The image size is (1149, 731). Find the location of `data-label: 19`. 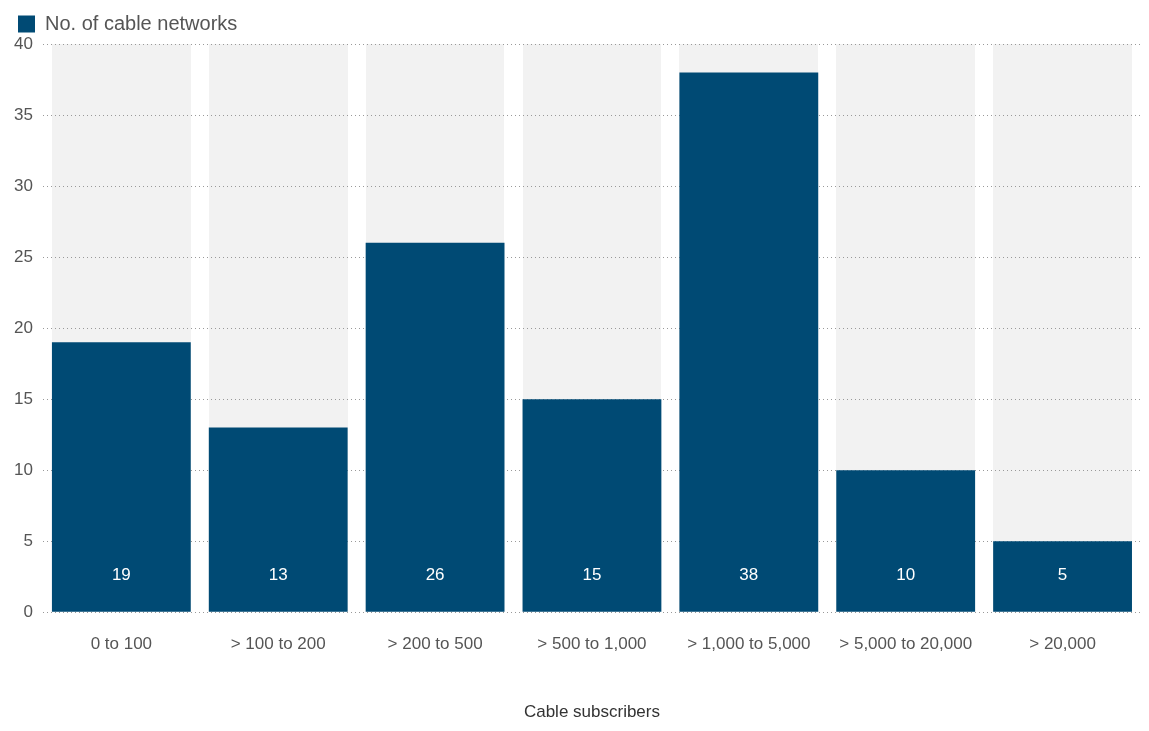

data-label: 19 is located at coordinates (121, 575).